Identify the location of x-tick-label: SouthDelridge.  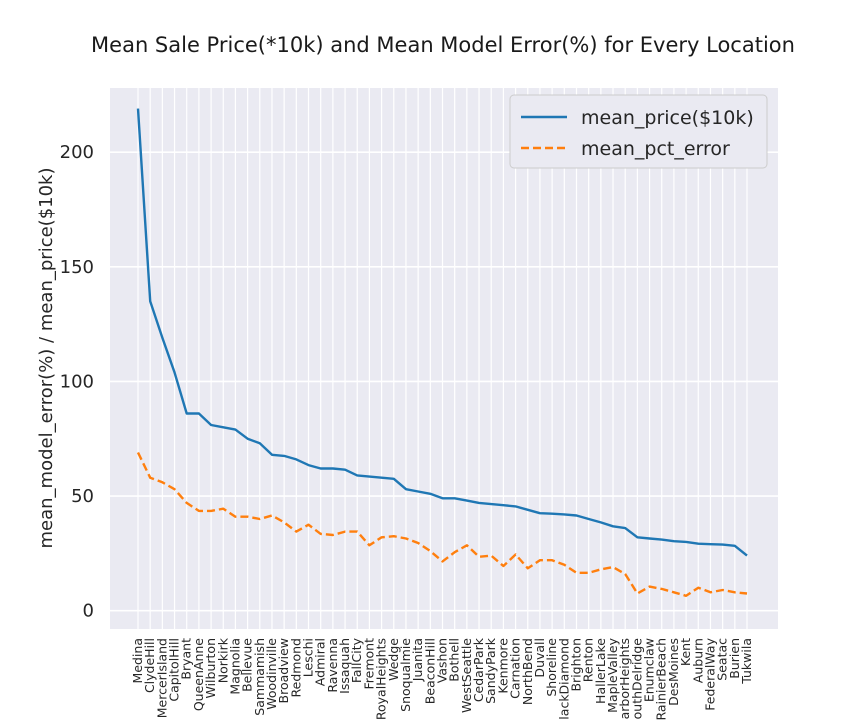
(636, 679).